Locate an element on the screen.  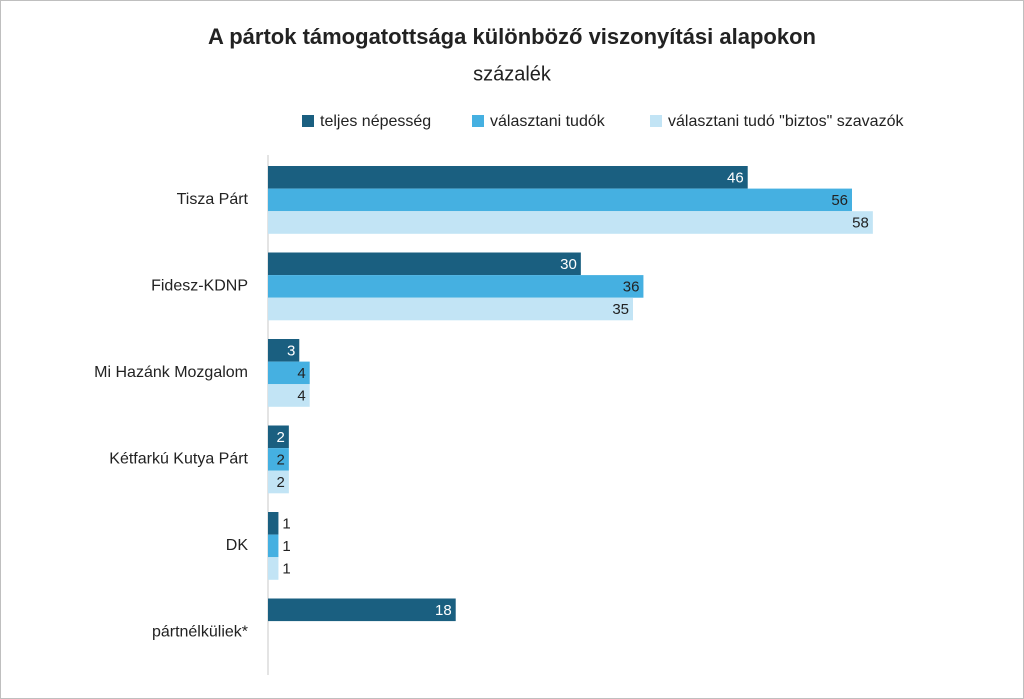
value-label: 46 is located at coordinates (735, 177).